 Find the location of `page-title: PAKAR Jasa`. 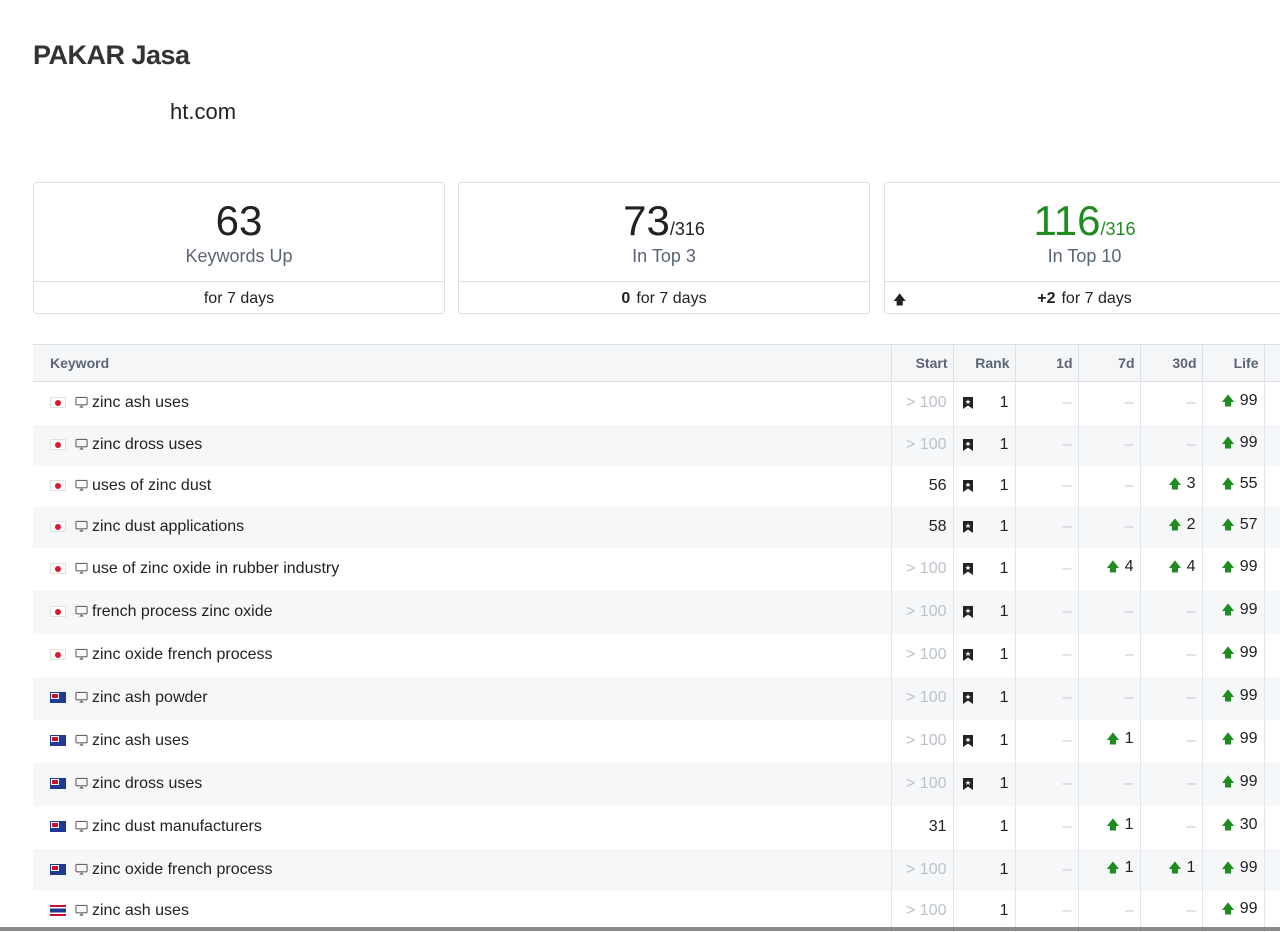

page-title: PAKAR Jasa is located at coordinates (111, 55).